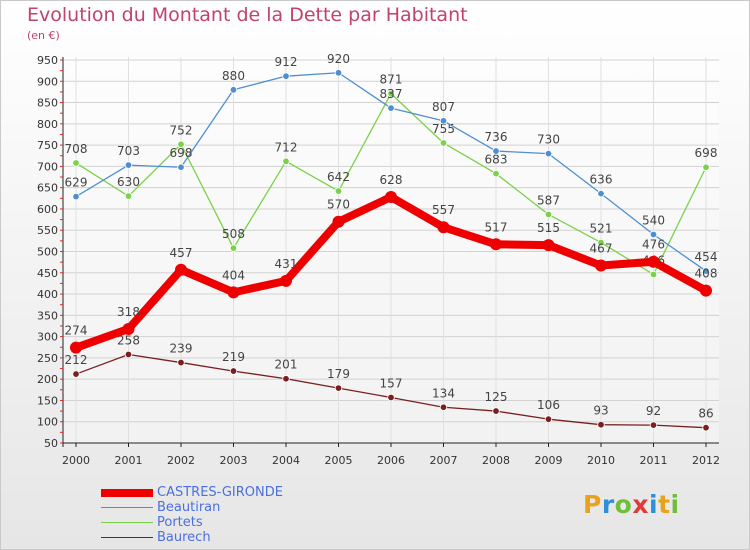 The height and width of the screenshot is (550, 750). What do you see at coordinates (592, 504) in the screenshot?
I see `logo-letter: P` at bounding box center [592, 504].